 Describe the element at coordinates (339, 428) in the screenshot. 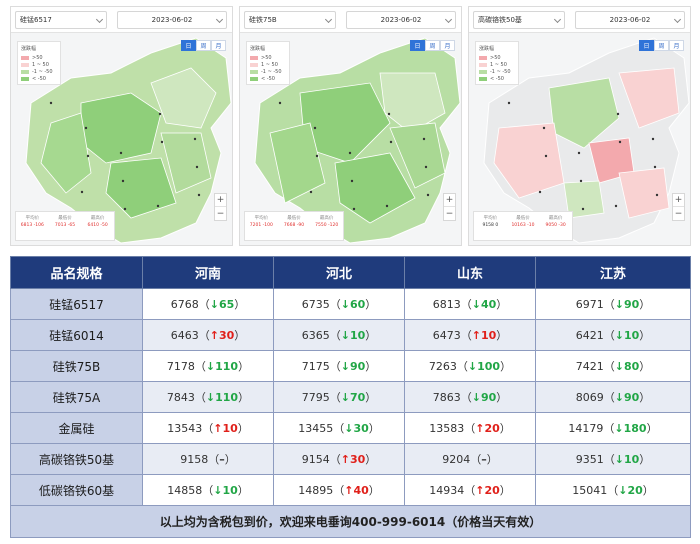

I see `price-cell: 13455（↓30）` at that location.